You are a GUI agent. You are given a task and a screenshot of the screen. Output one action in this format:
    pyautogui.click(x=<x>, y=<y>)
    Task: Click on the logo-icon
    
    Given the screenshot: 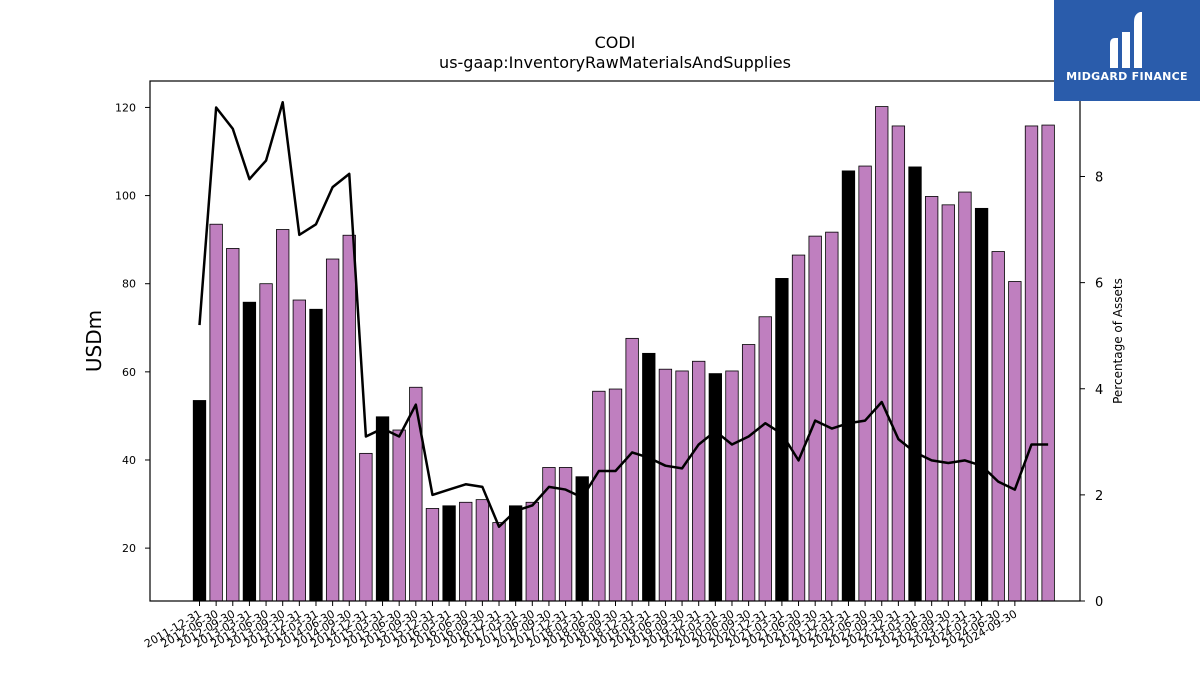 What is the action you would take?
    pyautogui.click(x=1126, y=40)
    